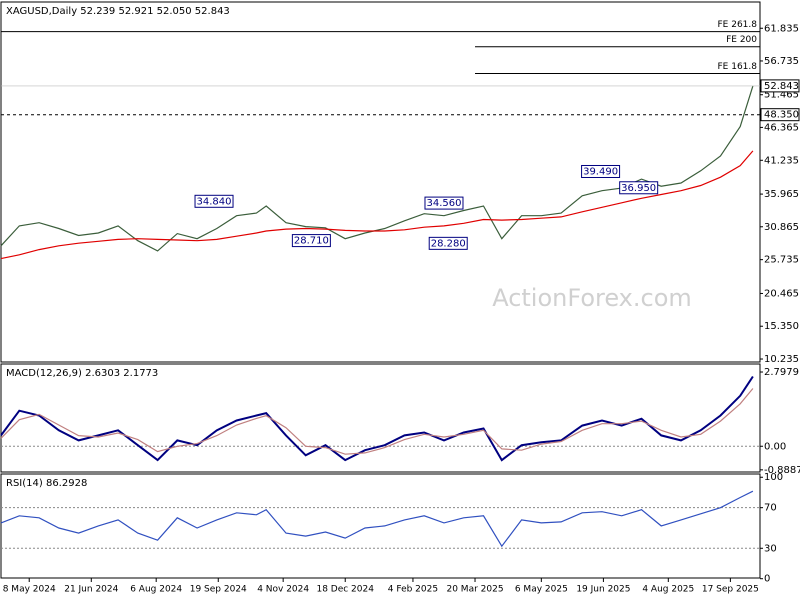 This screenshot has height=600, width=800. I want to click on last-price-box, so click(780, 86).